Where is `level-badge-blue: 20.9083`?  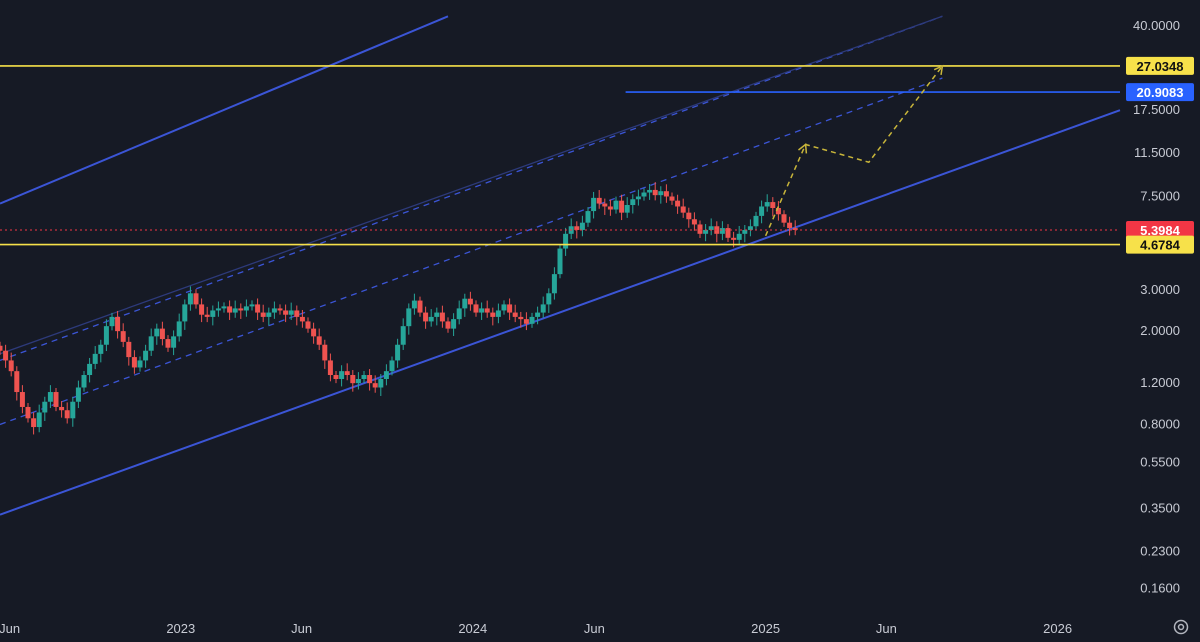
level-badge-blue: 20.9083 is located at coordinates (1160, 92).